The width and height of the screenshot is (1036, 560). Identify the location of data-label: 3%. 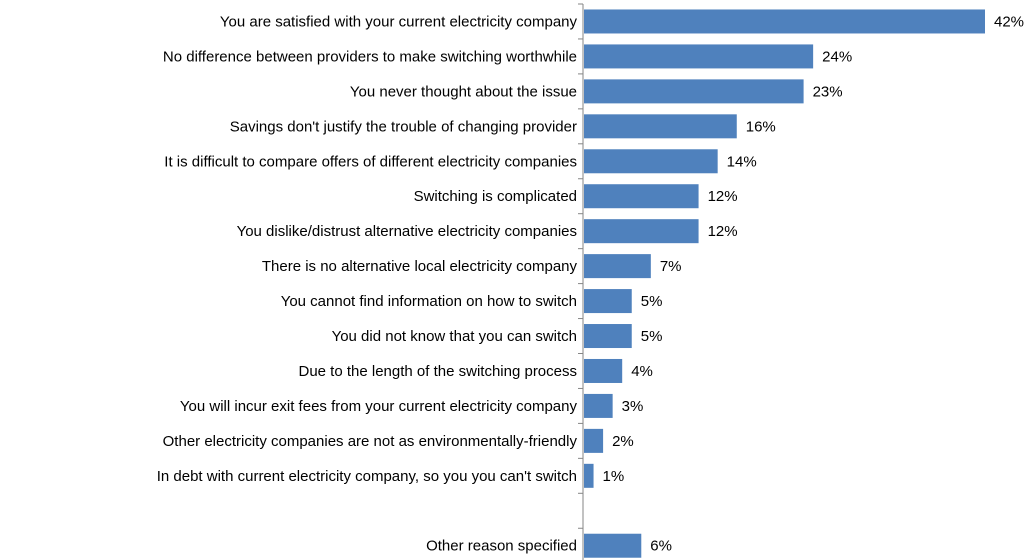
(633, 406).